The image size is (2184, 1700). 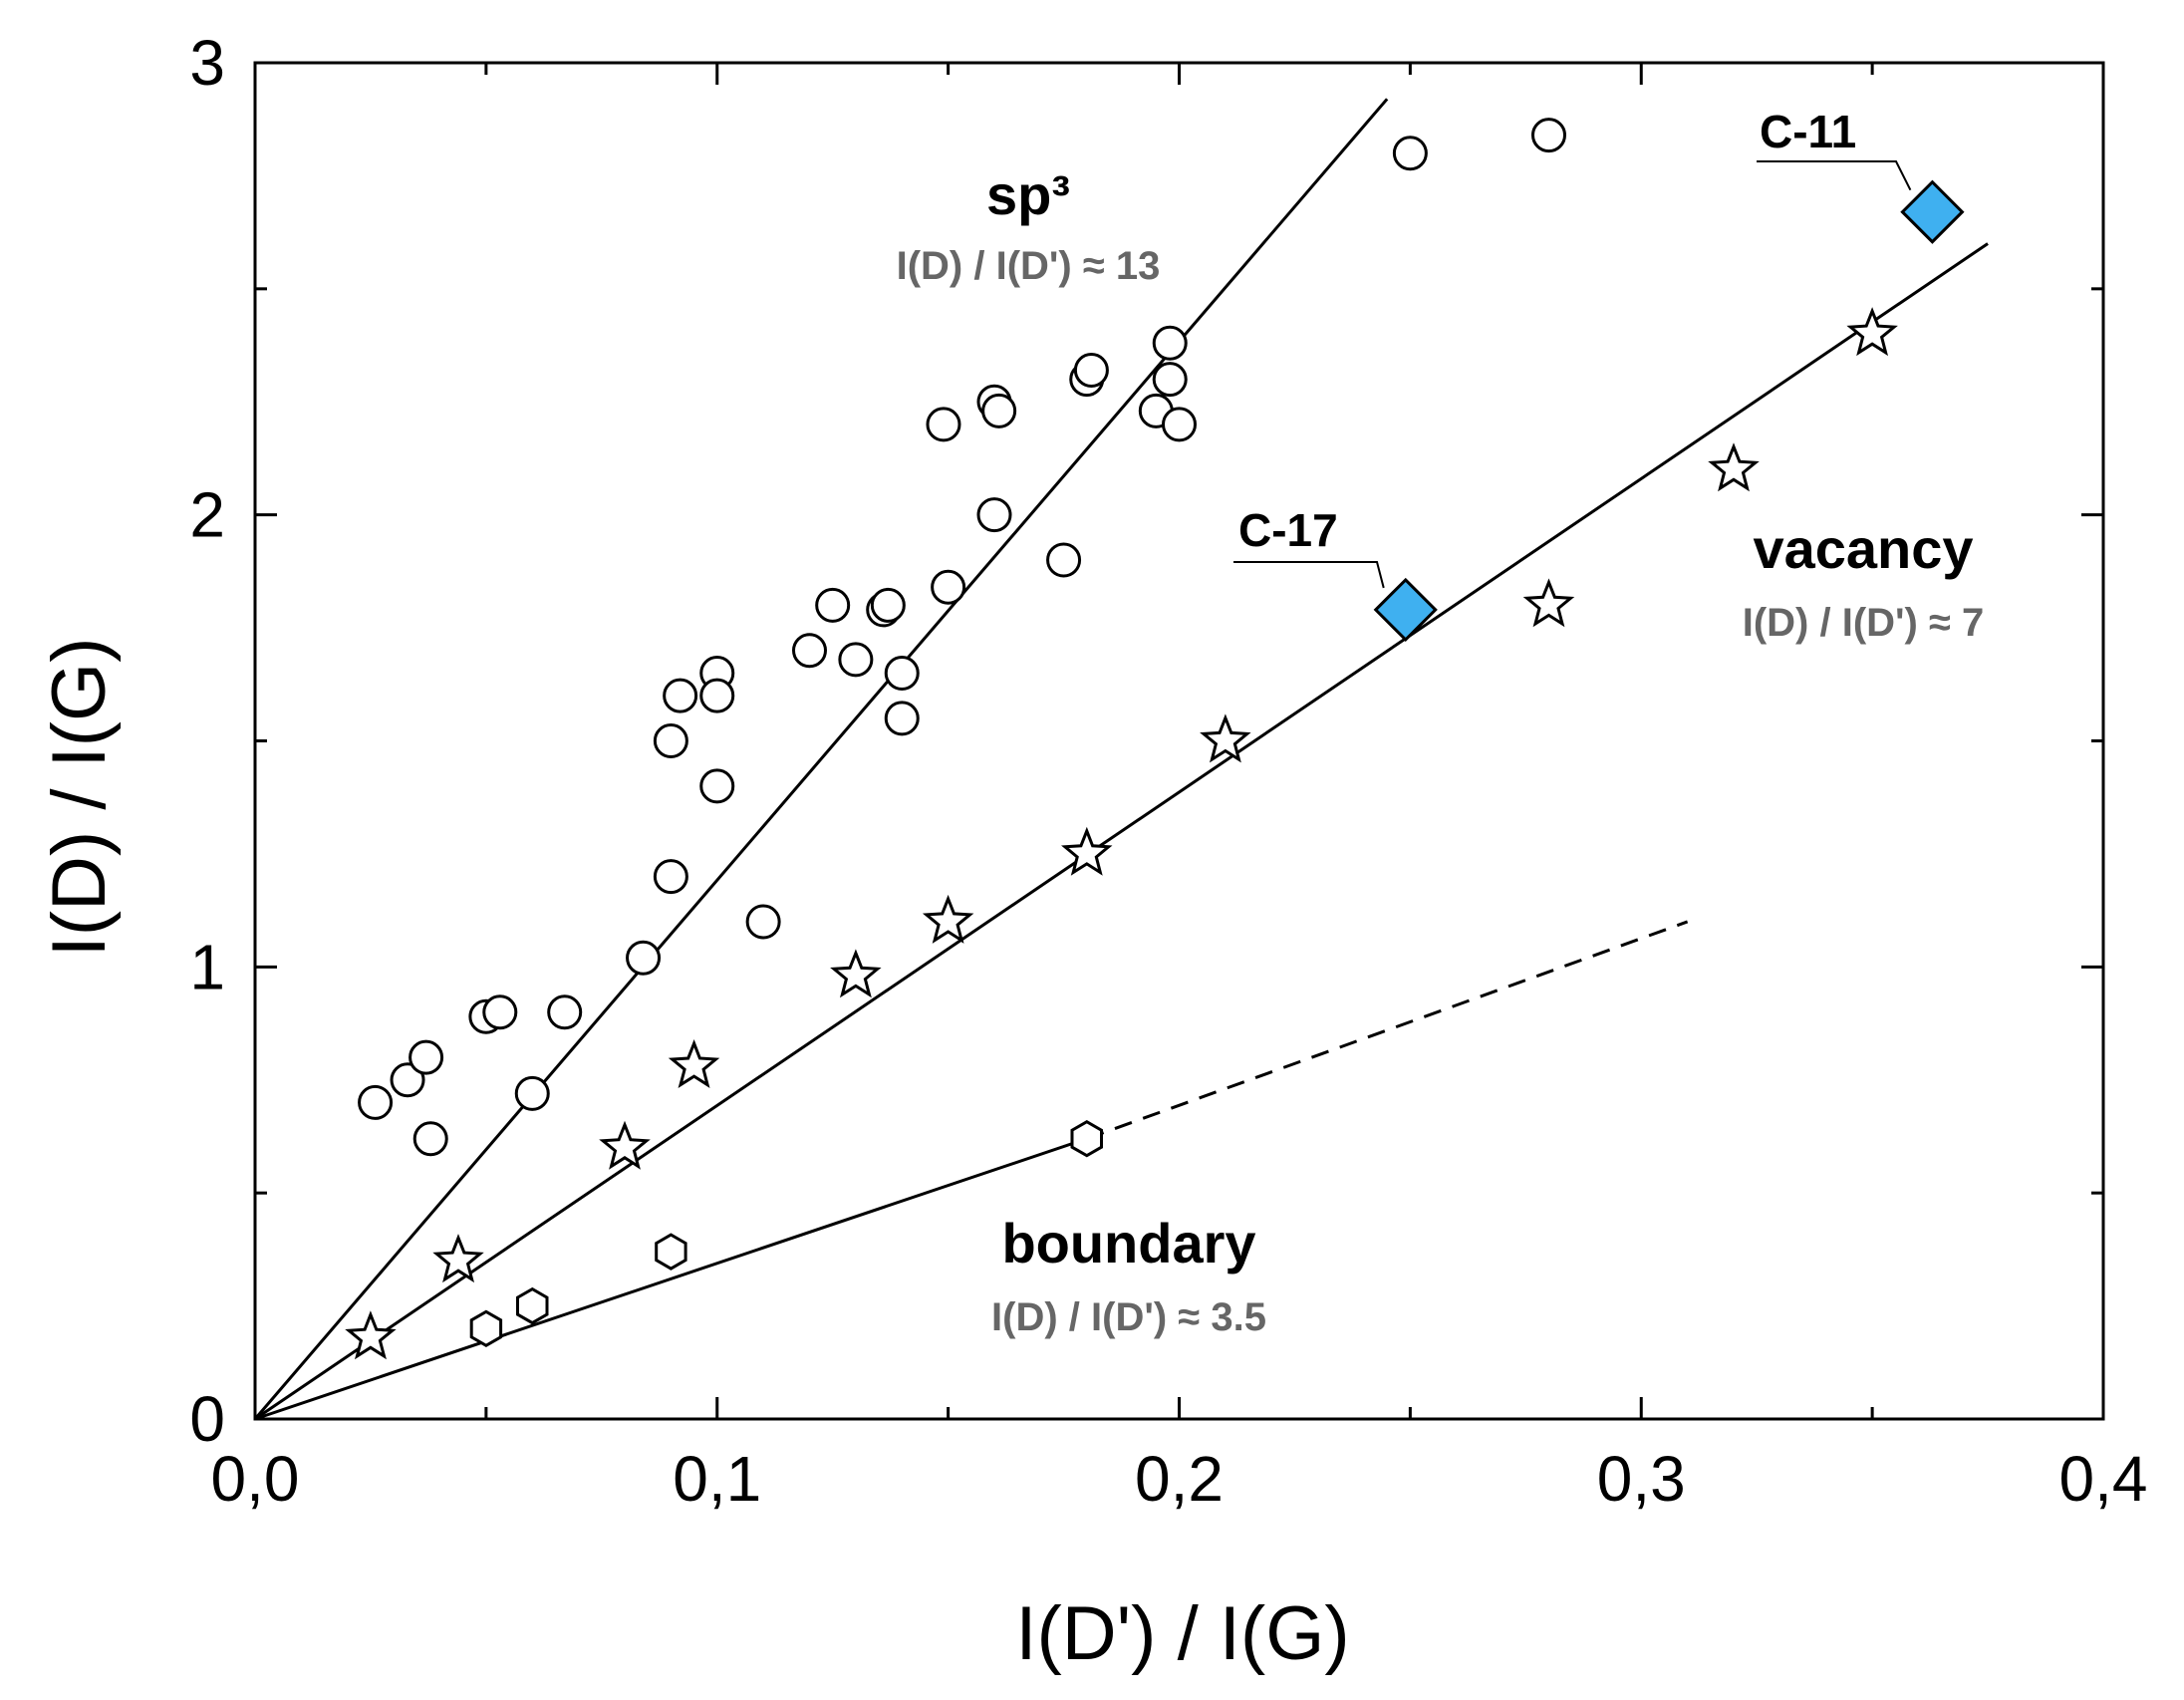 What do you see at coordinates (1863, 548) in the screenshot?
I see `vacancy-label: vacancy` at bounding box center [1863, 548].